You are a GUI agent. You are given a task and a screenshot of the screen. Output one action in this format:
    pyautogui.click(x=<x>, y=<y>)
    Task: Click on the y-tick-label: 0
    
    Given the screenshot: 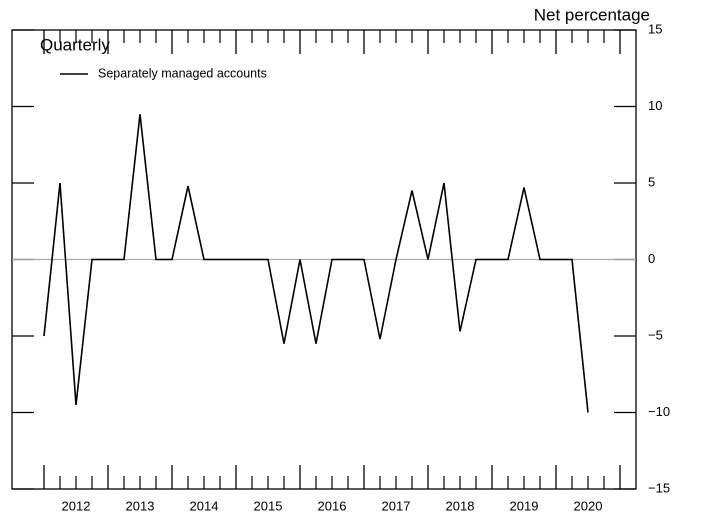 What is the action you would take?
    pyautogui.click(x=651, y=258)
    